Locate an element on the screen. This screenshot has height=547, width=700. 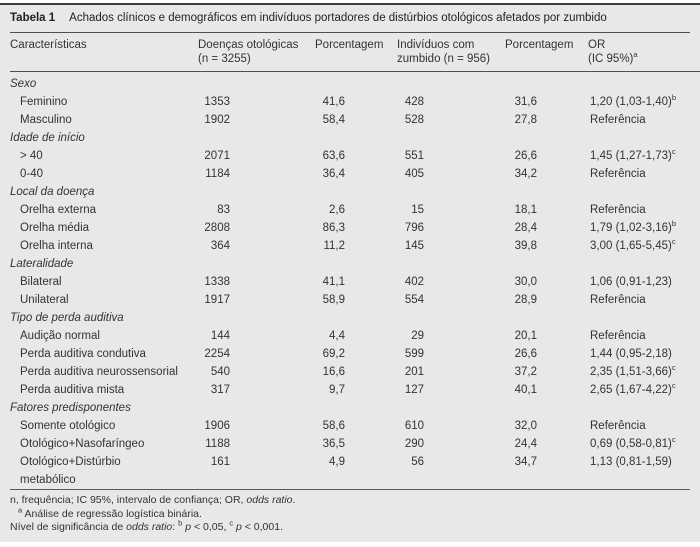
cell-frequency-otologic: 317 is located at coordinates (220, 390).